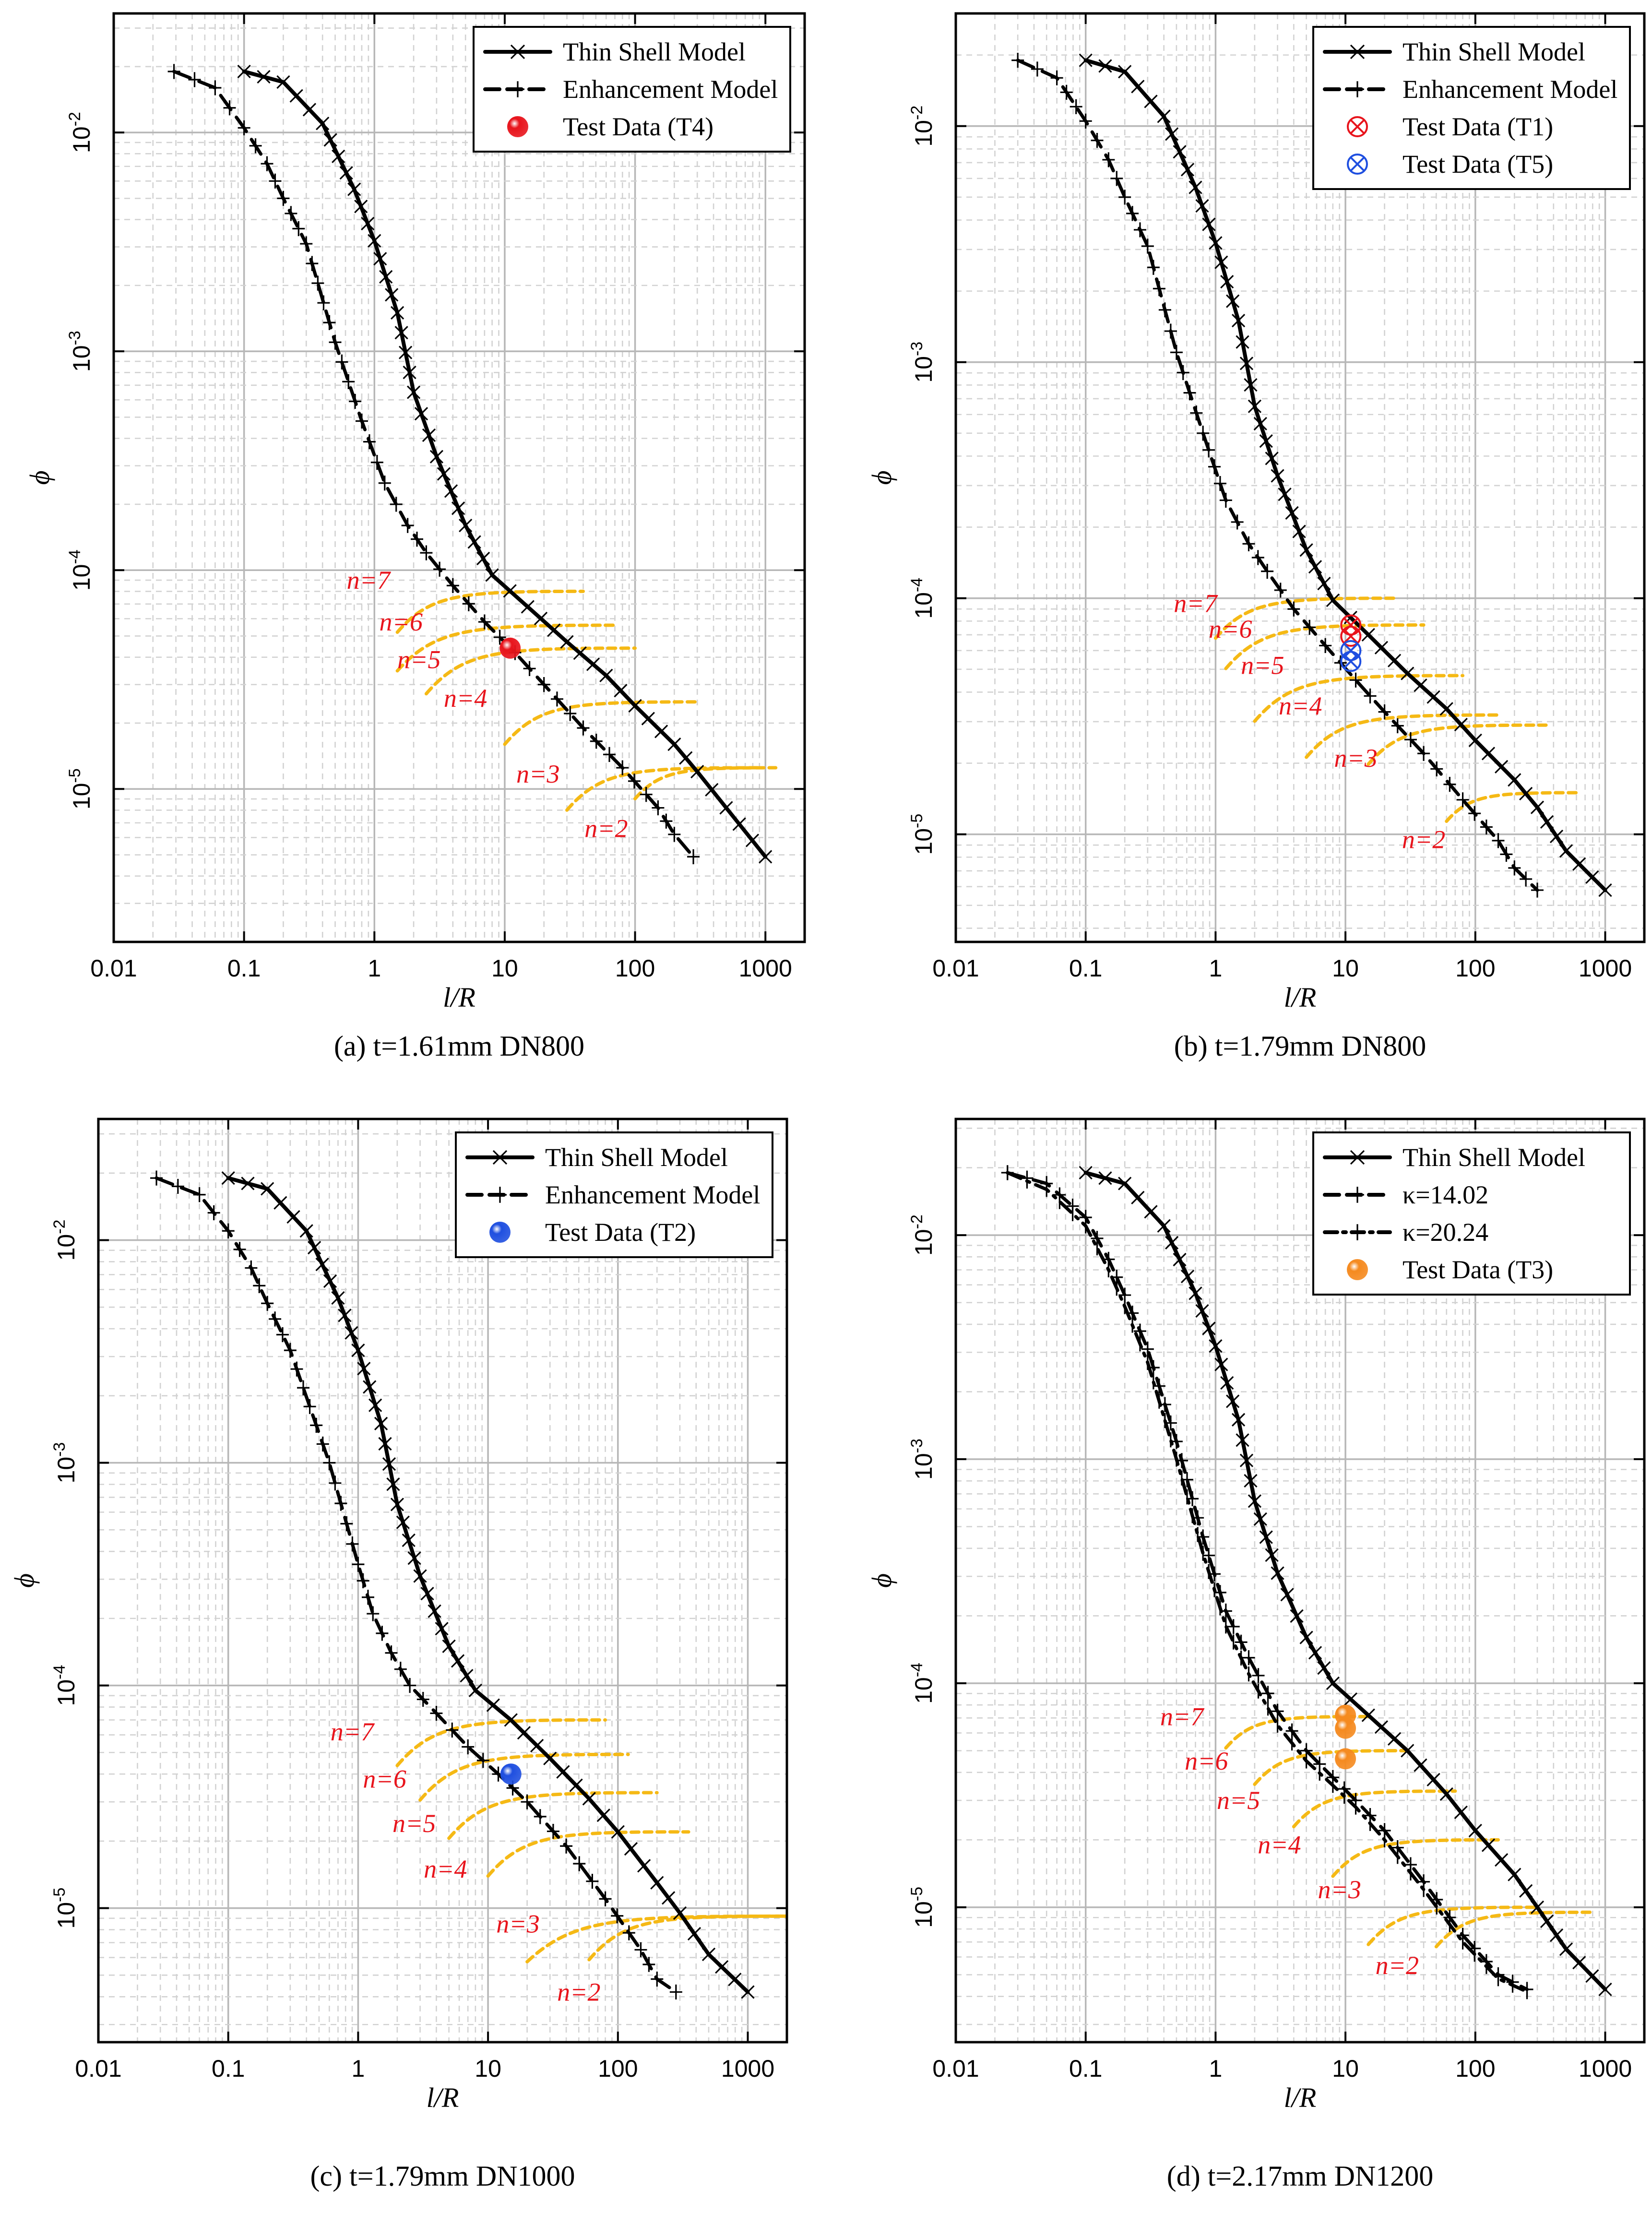 The image size is (1652, 2213). What do you see at coordinates (638, 127) in the screenshot?
I see `legend-label: Test Data (T4)` at bounding box center [638, 127].